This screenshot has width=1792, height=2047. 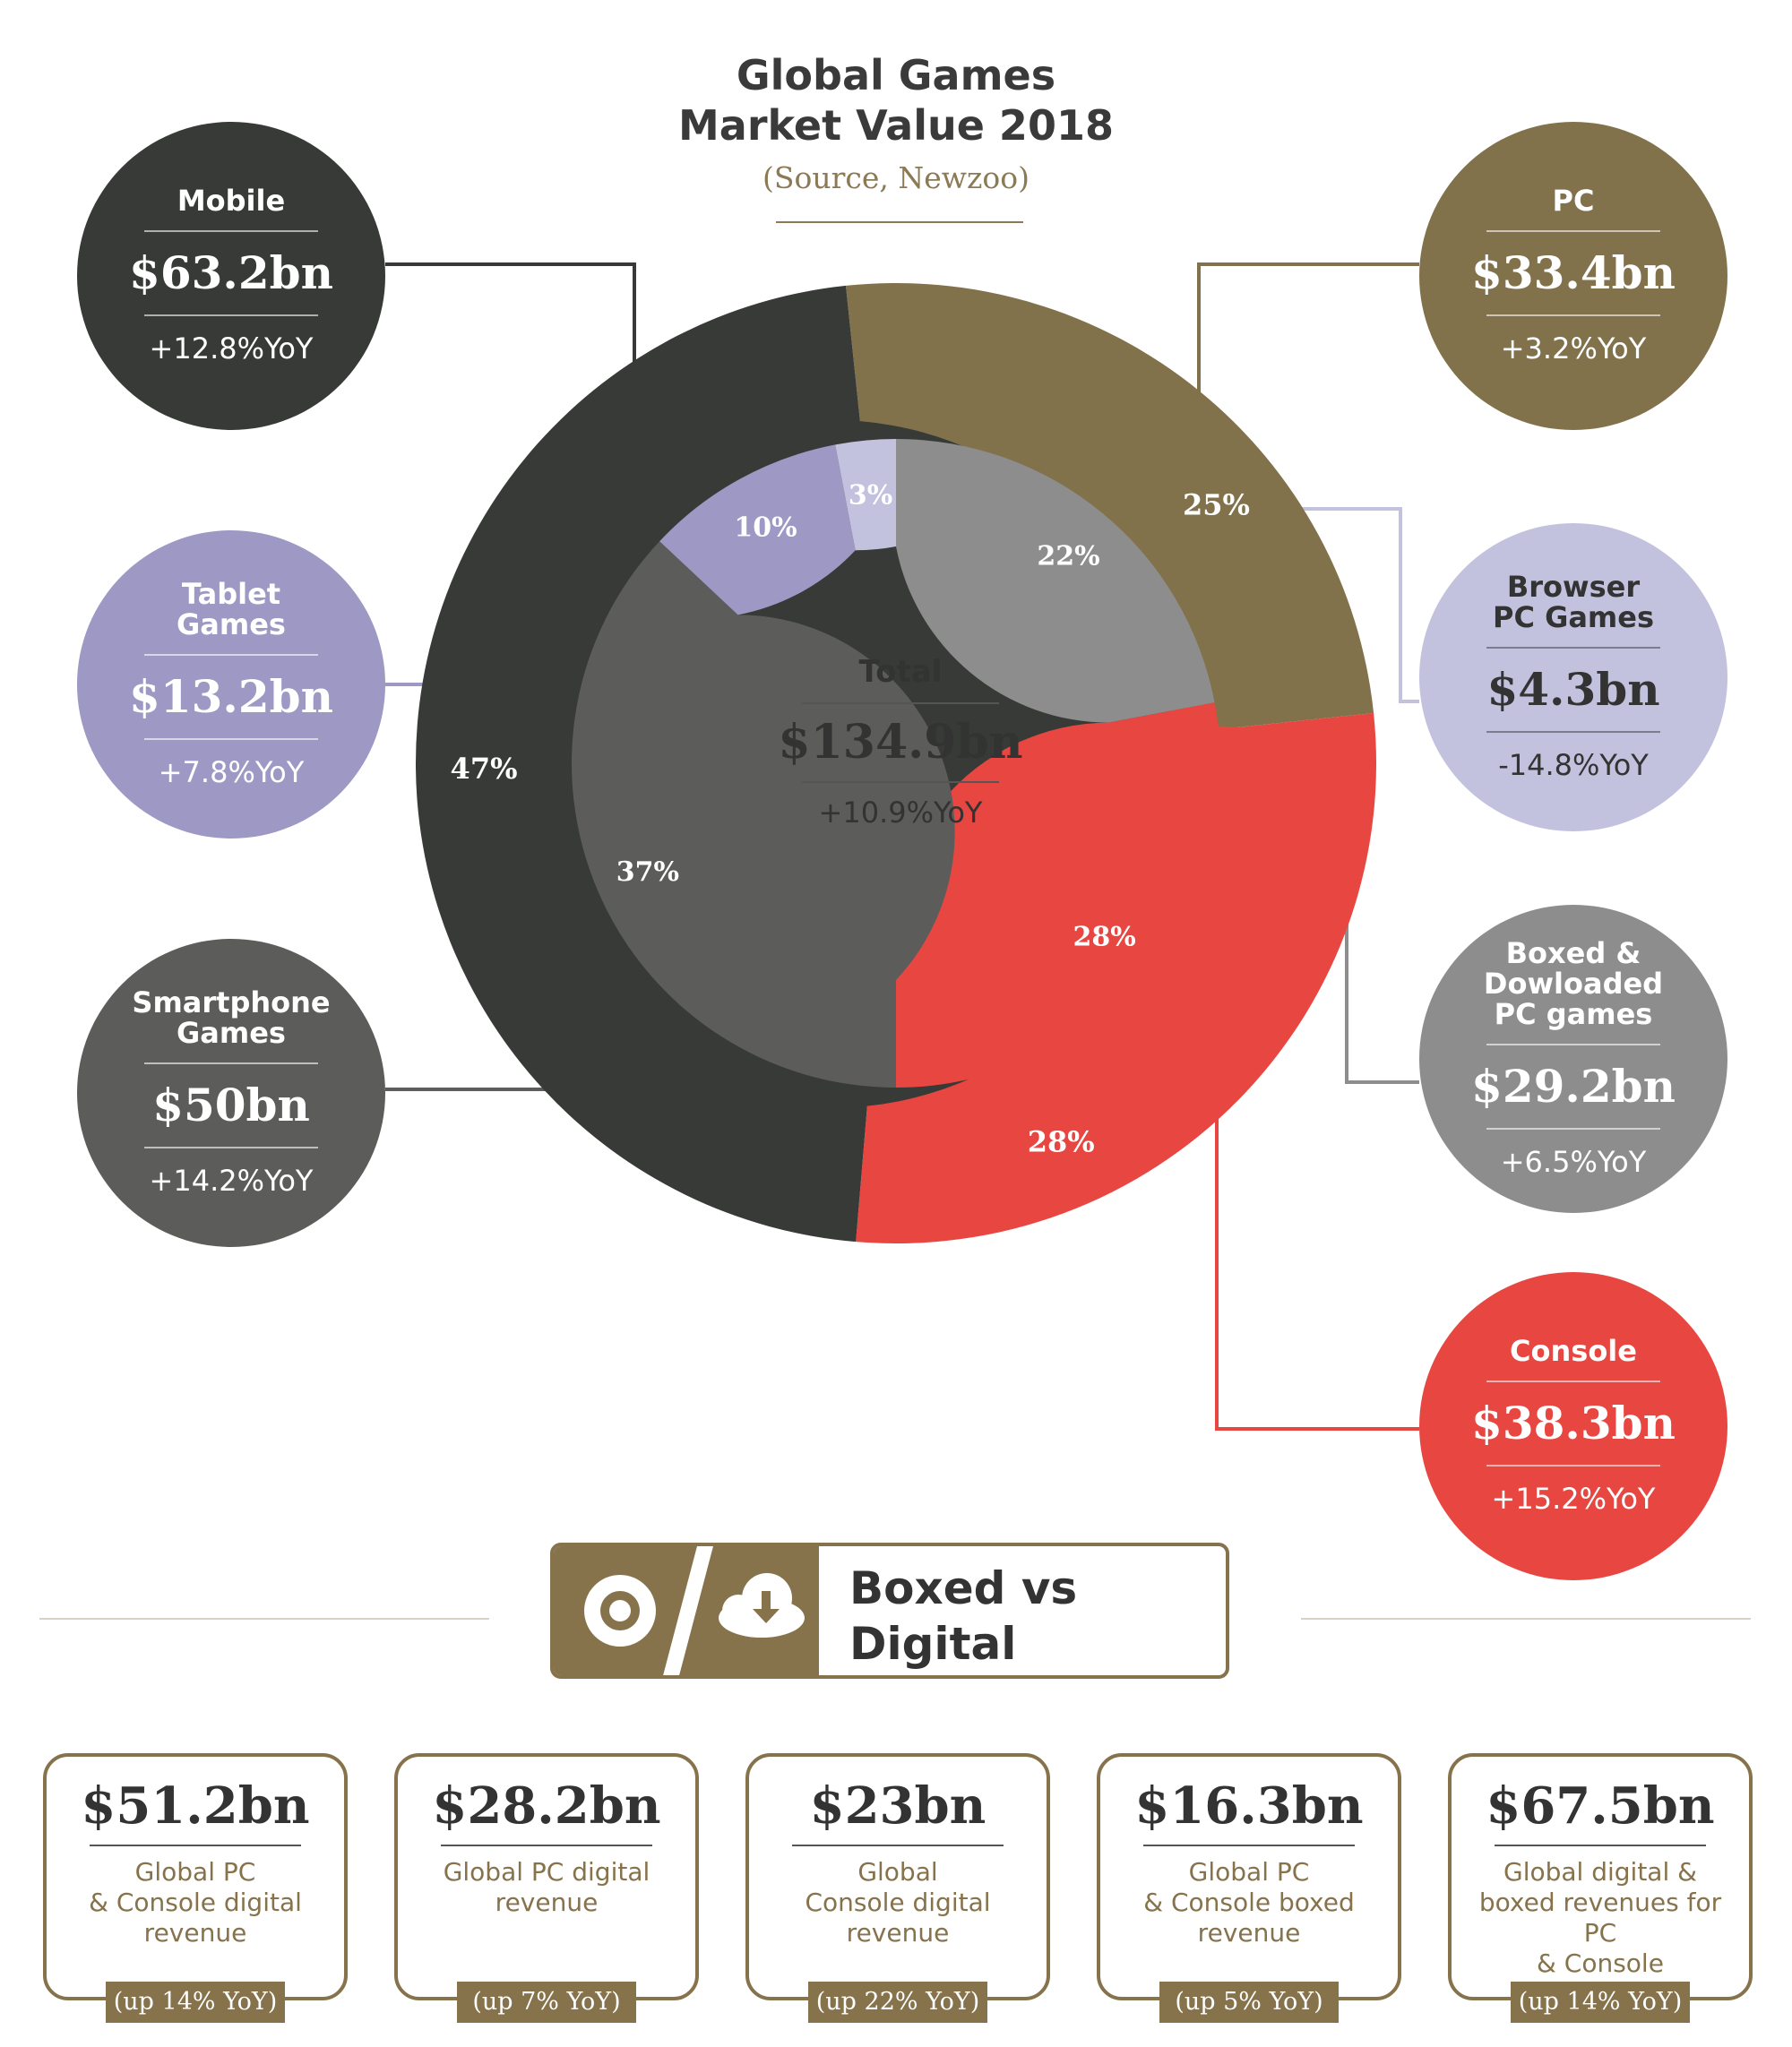 I want to click on connector-console, so click(x=1317, y=1271).